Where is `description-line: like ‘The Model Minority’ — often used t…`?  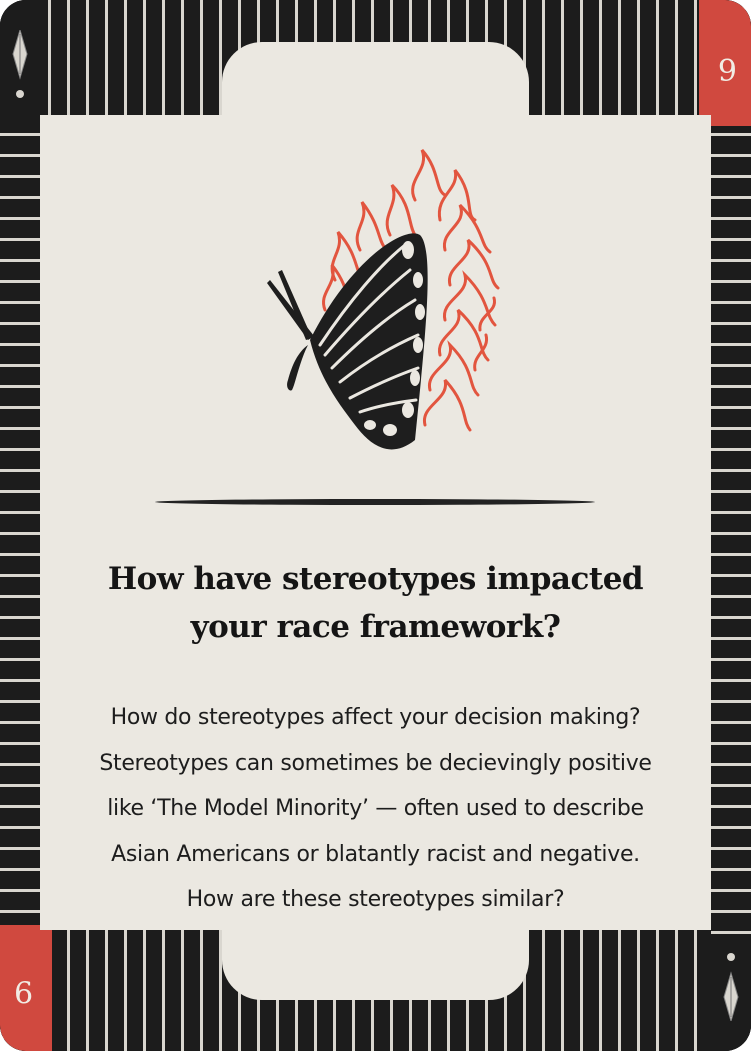 description-line: like ‘The Model Minority’ — often used t… is located at coordinates (375, 809).